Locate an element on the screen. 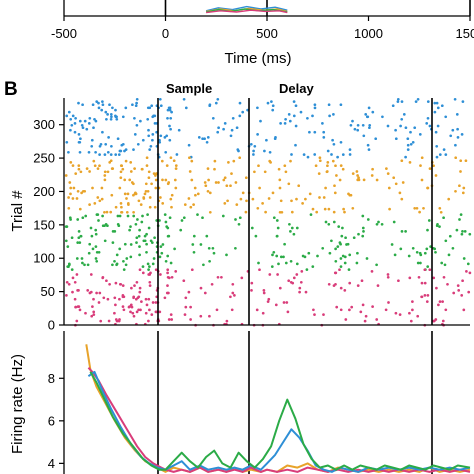  raster-y-axis-label: Trial # is located at coordinates (17, 211).